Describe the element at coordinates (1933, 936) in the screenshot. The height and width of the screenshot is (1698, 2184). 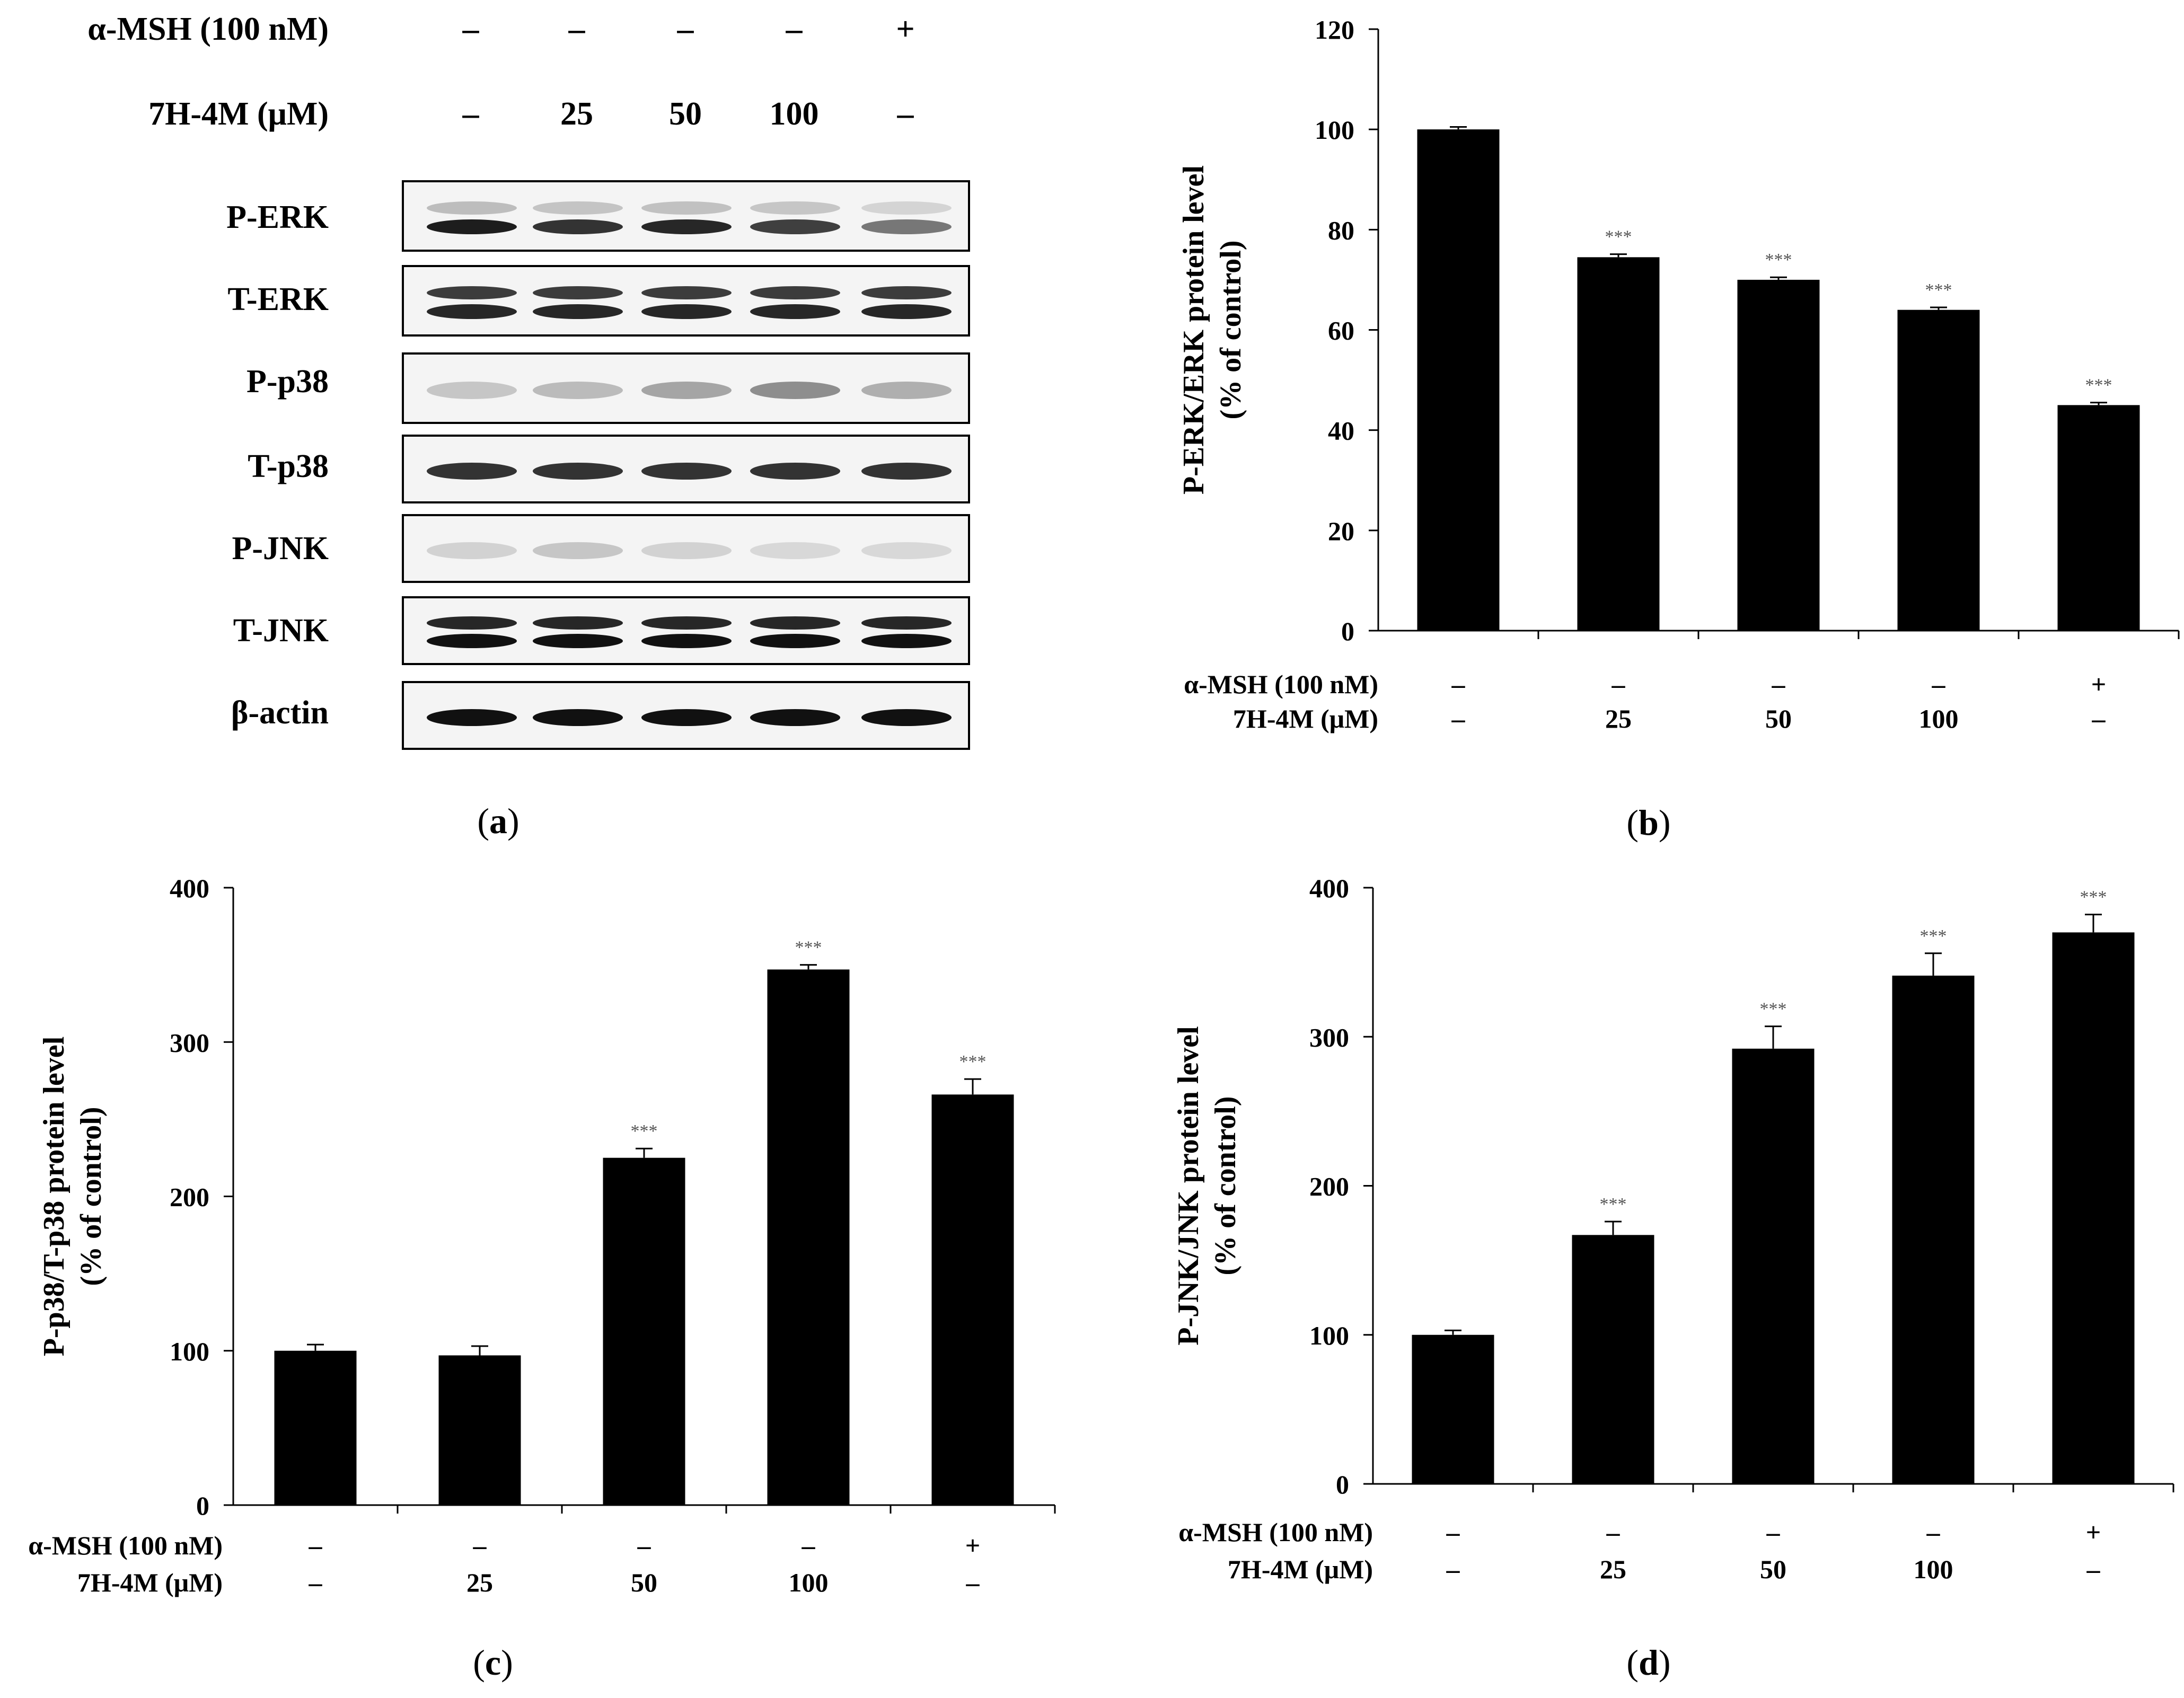
I see `significance-4: ***` at that location.